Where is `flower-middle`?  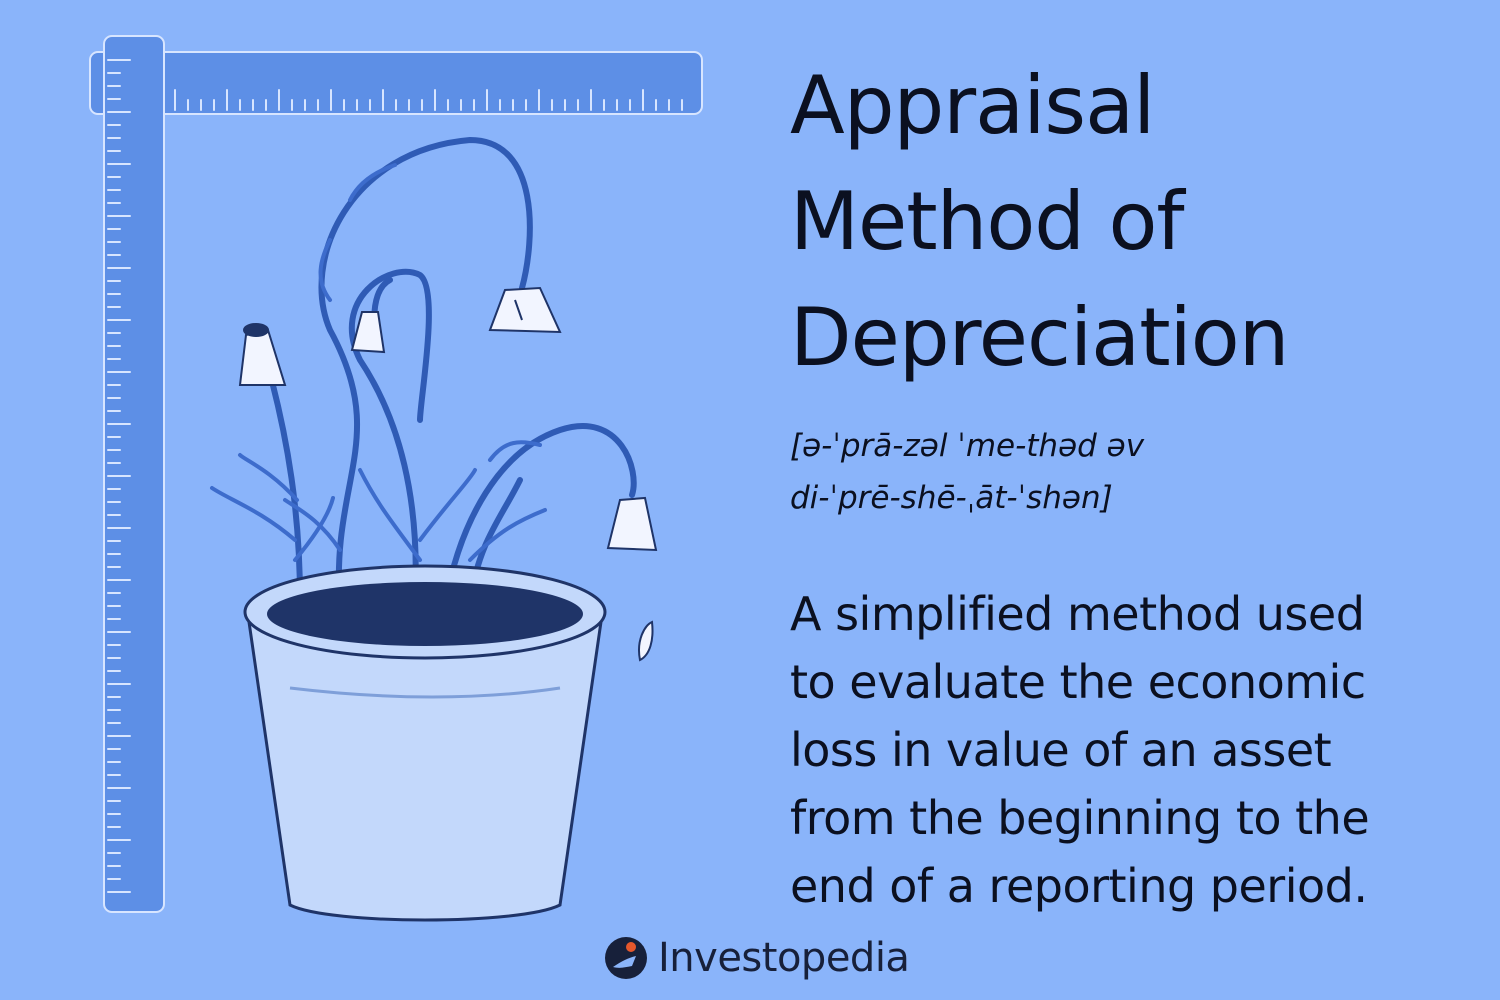
flower-middle is located at coordinates (368, 332).